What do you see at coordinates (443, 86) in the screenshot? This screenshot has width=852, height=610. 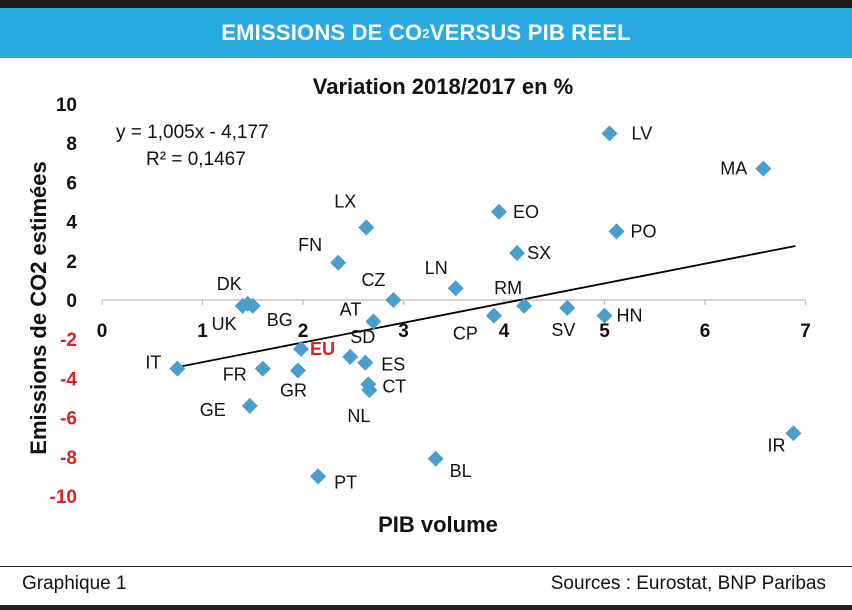 I see `chart-title: Variation 2018/2017 en %` at bounding box center [443, 86].